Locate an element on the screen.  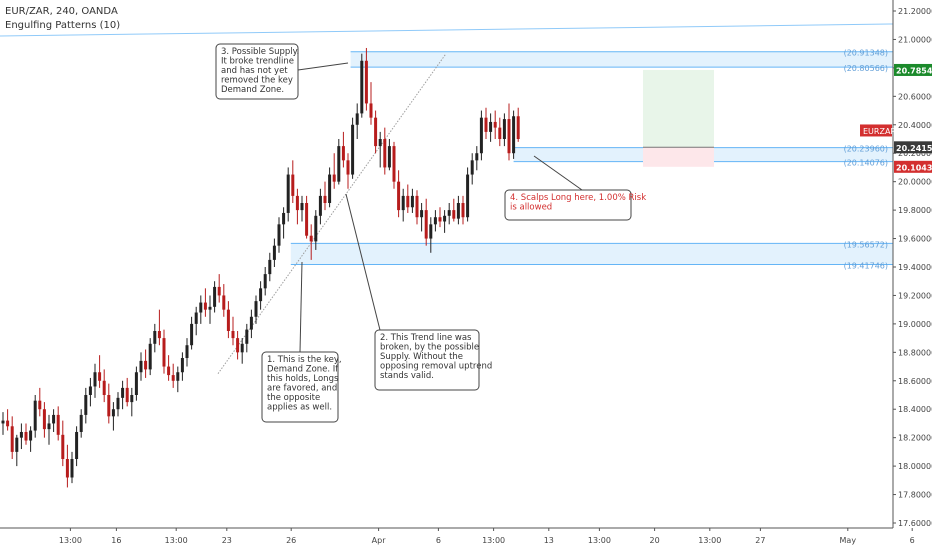
x-tick-label: May is located at coordinates (848, 540).